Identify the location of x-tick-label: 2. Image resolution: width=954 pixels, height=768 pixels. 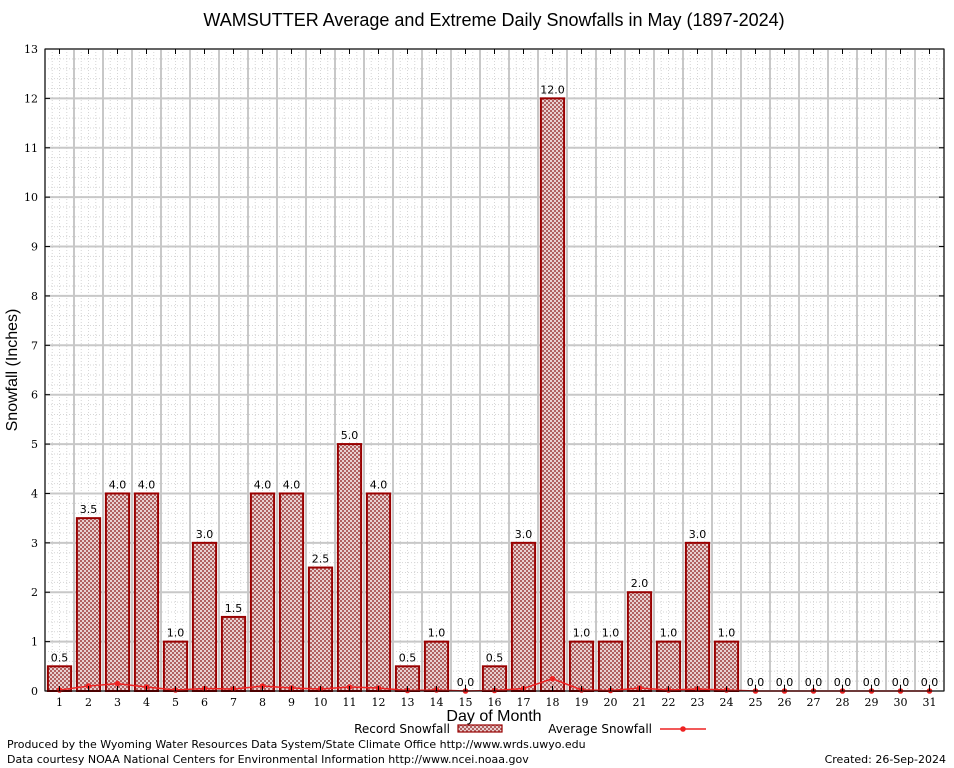
(88, 702).